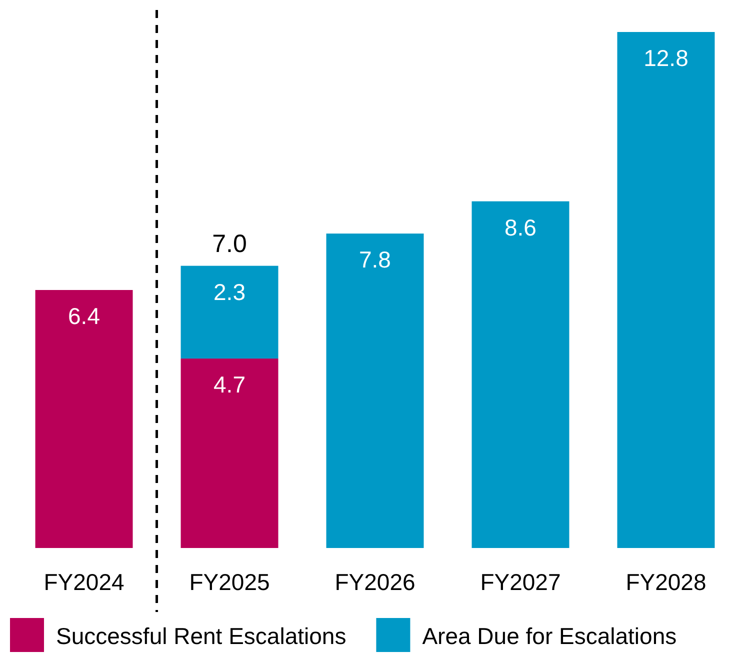 This screenshot has width=750, height=663. I want to click on x-tick-label: FY2025, so click(229, 582).